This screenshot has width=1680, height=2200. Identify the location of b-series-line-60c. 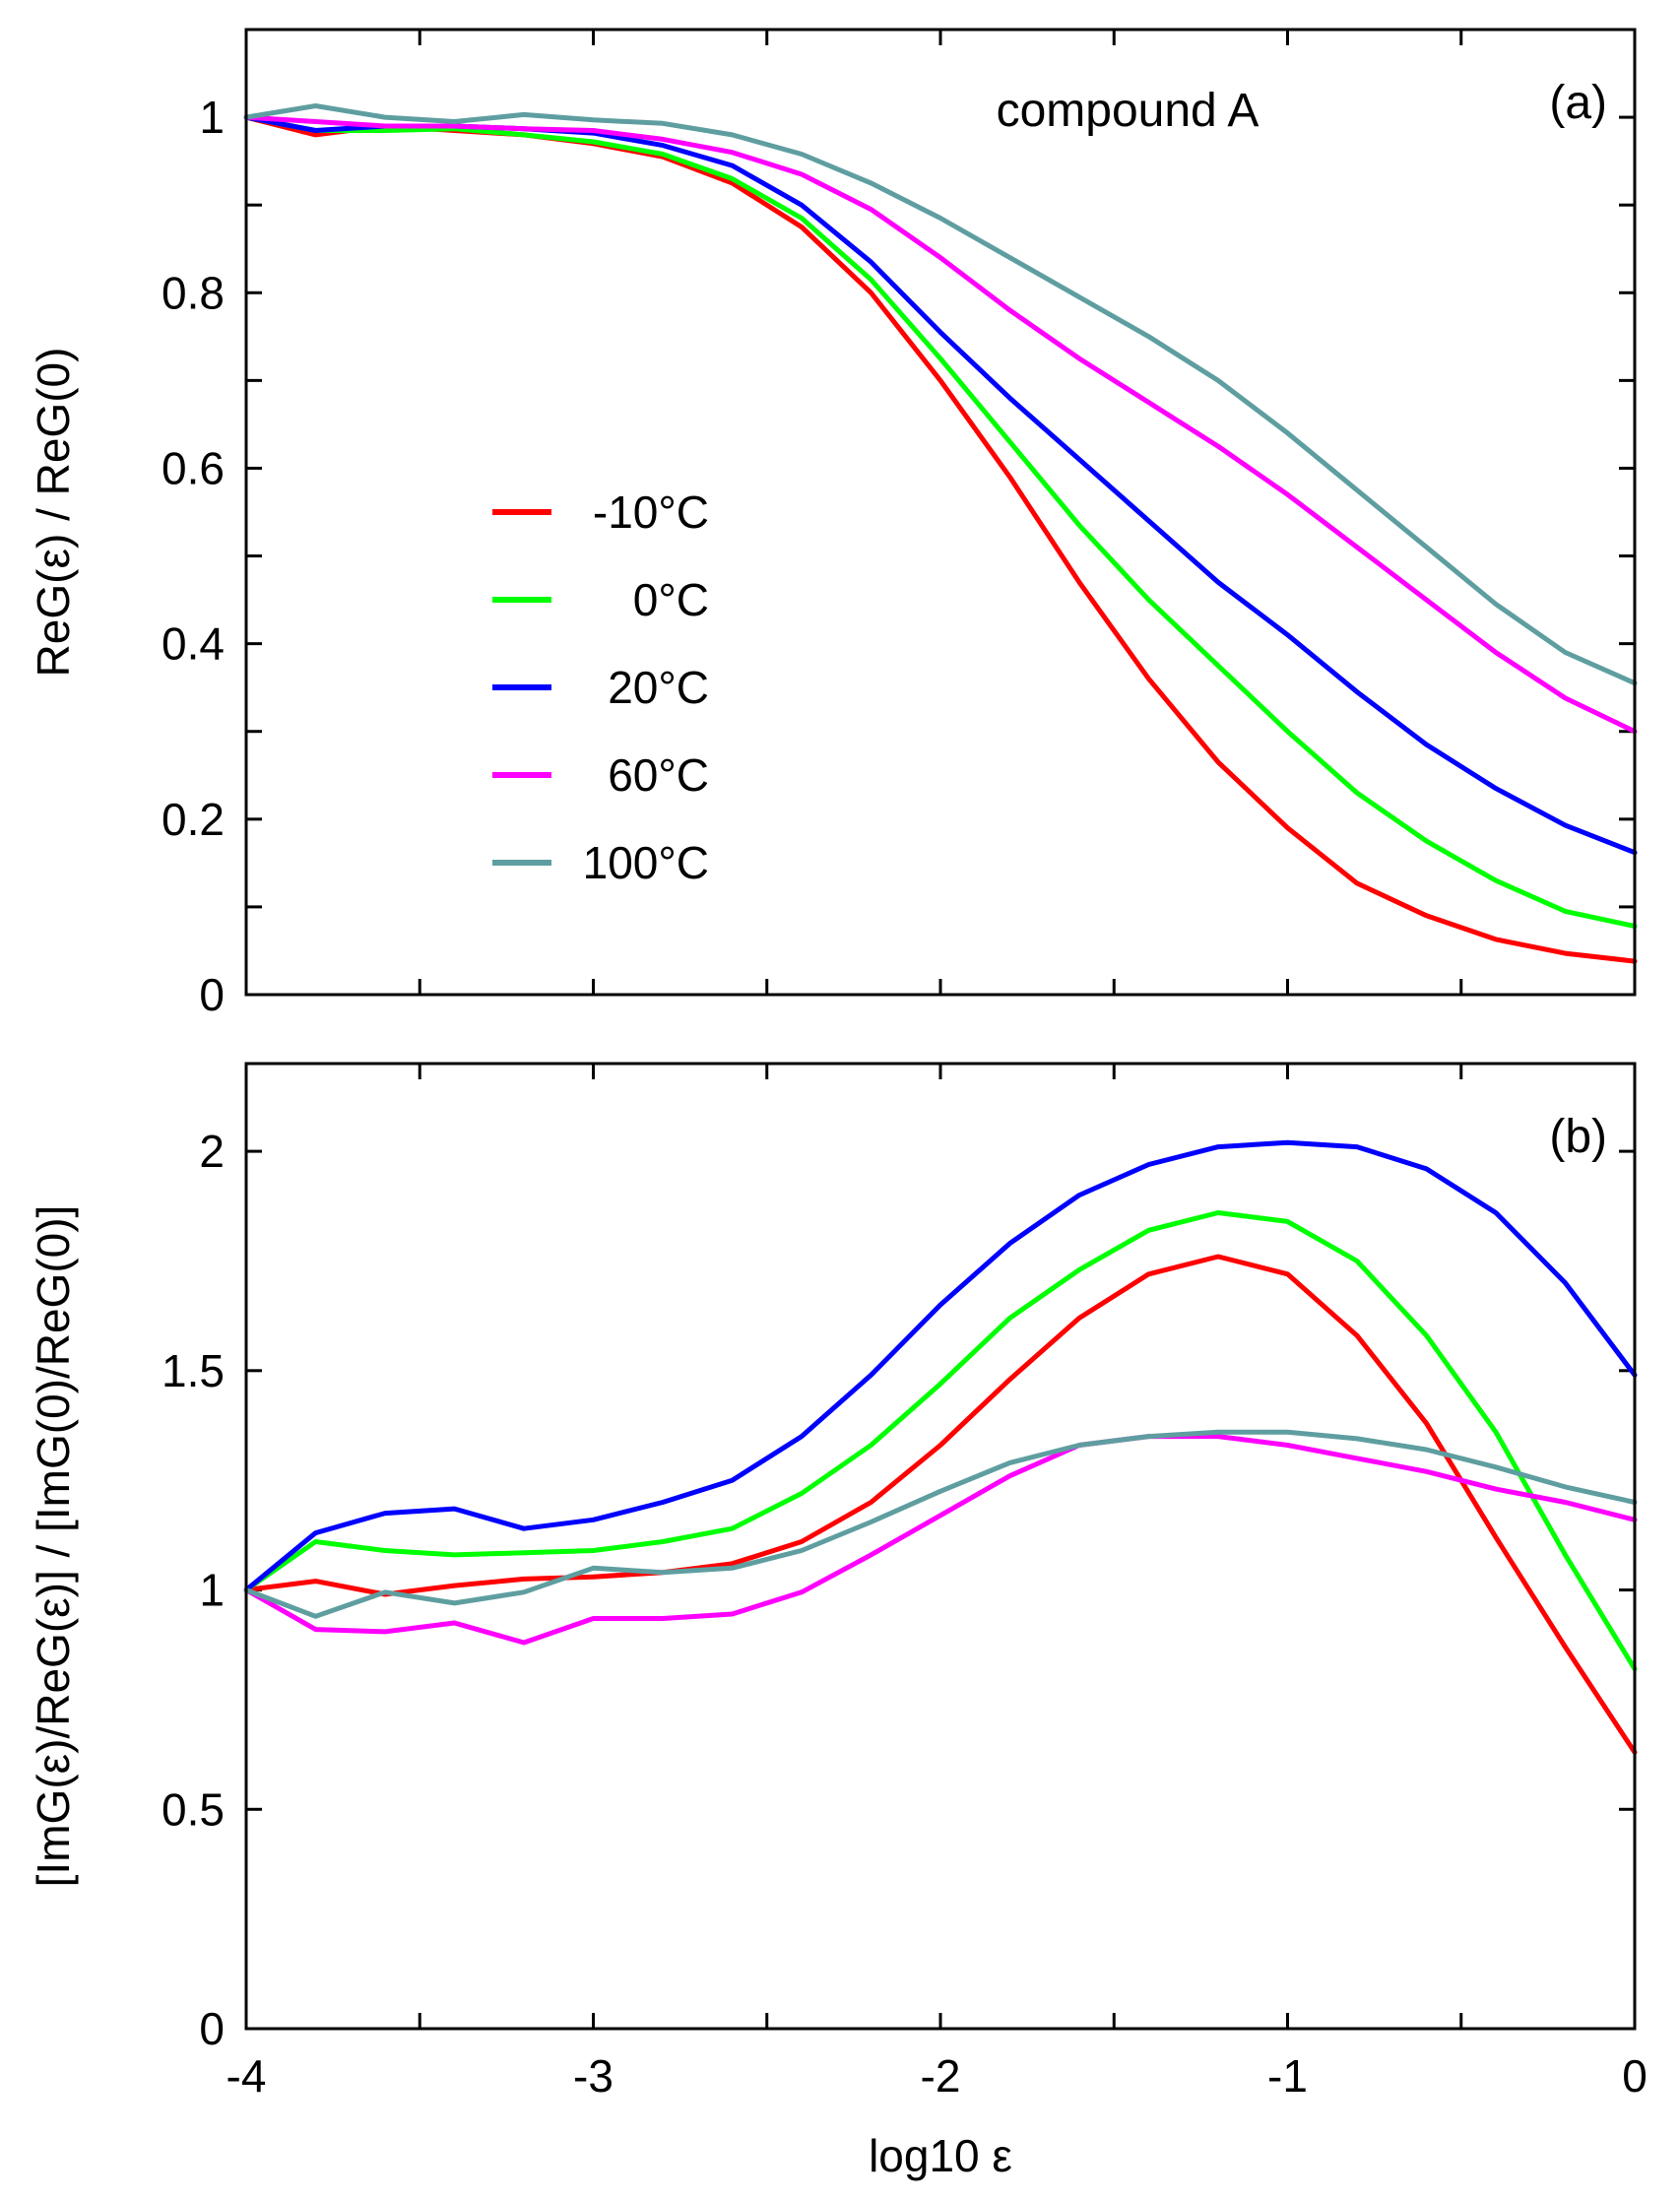
(940, 1540).